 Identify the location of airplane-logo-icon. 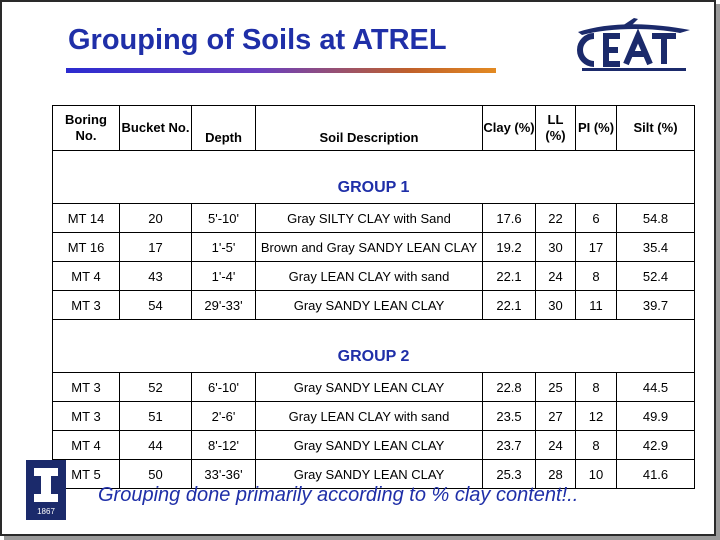
(633, 44).